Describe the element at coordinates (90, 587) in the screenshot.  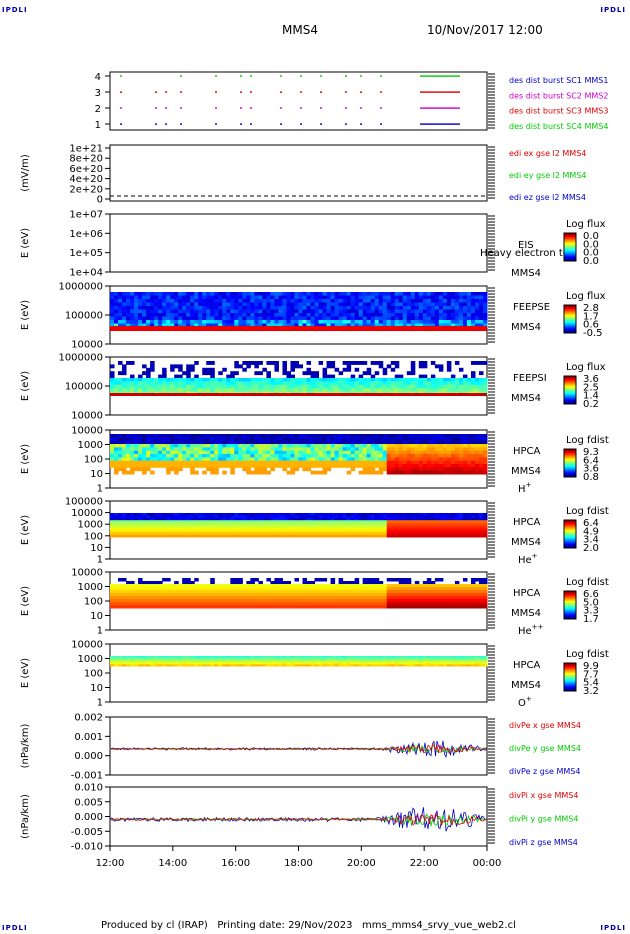
I see `y-tick-label: 1000` at that location.